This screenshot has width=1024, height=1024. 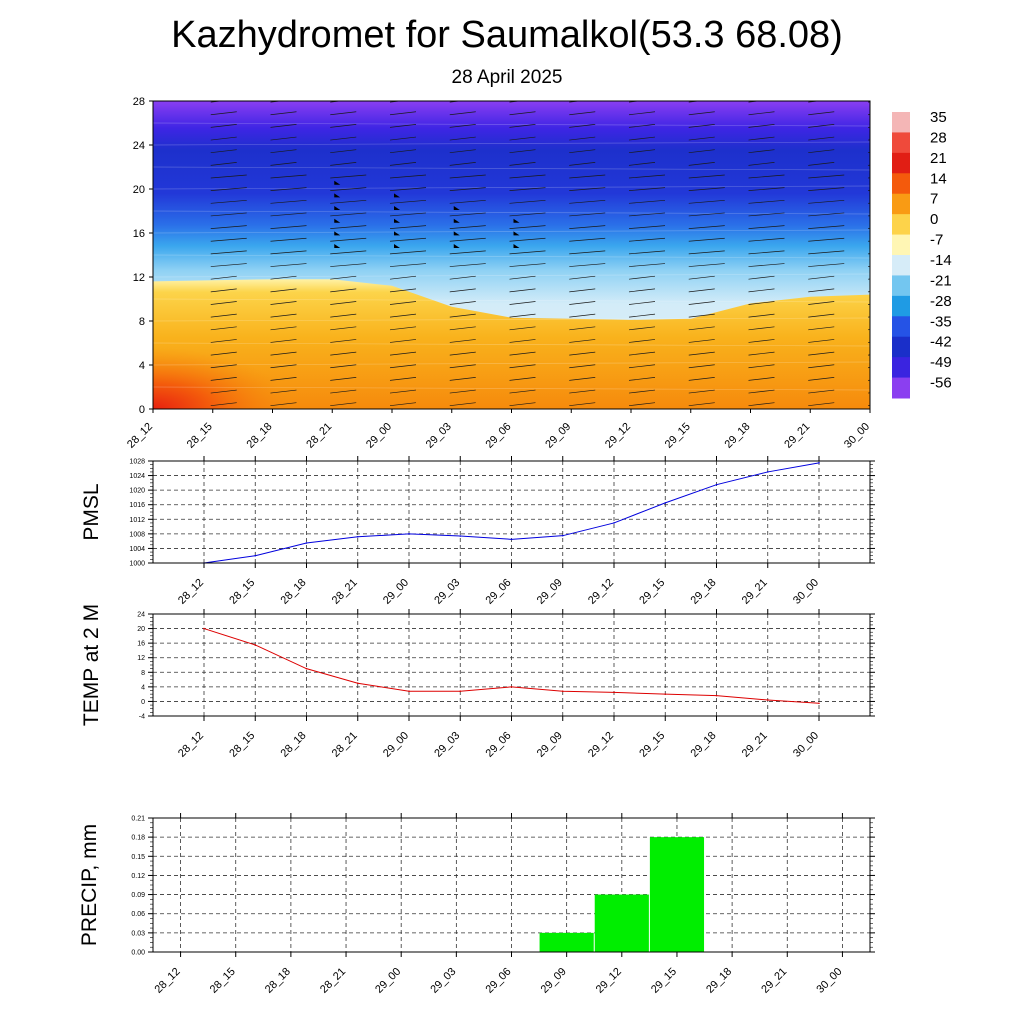 What do you see at coordinates (652, 592) in the screenshot?
I see `xtick-label: 29_15` at bounding box center [652, 592].